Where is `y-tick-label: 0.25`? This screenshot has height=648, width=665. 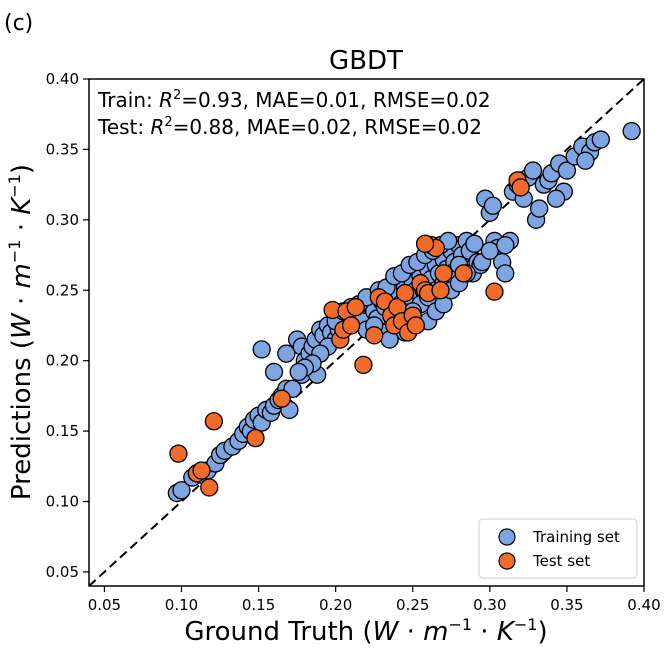
y-tick-label: 0.25 is located at coordinates (62, 290).